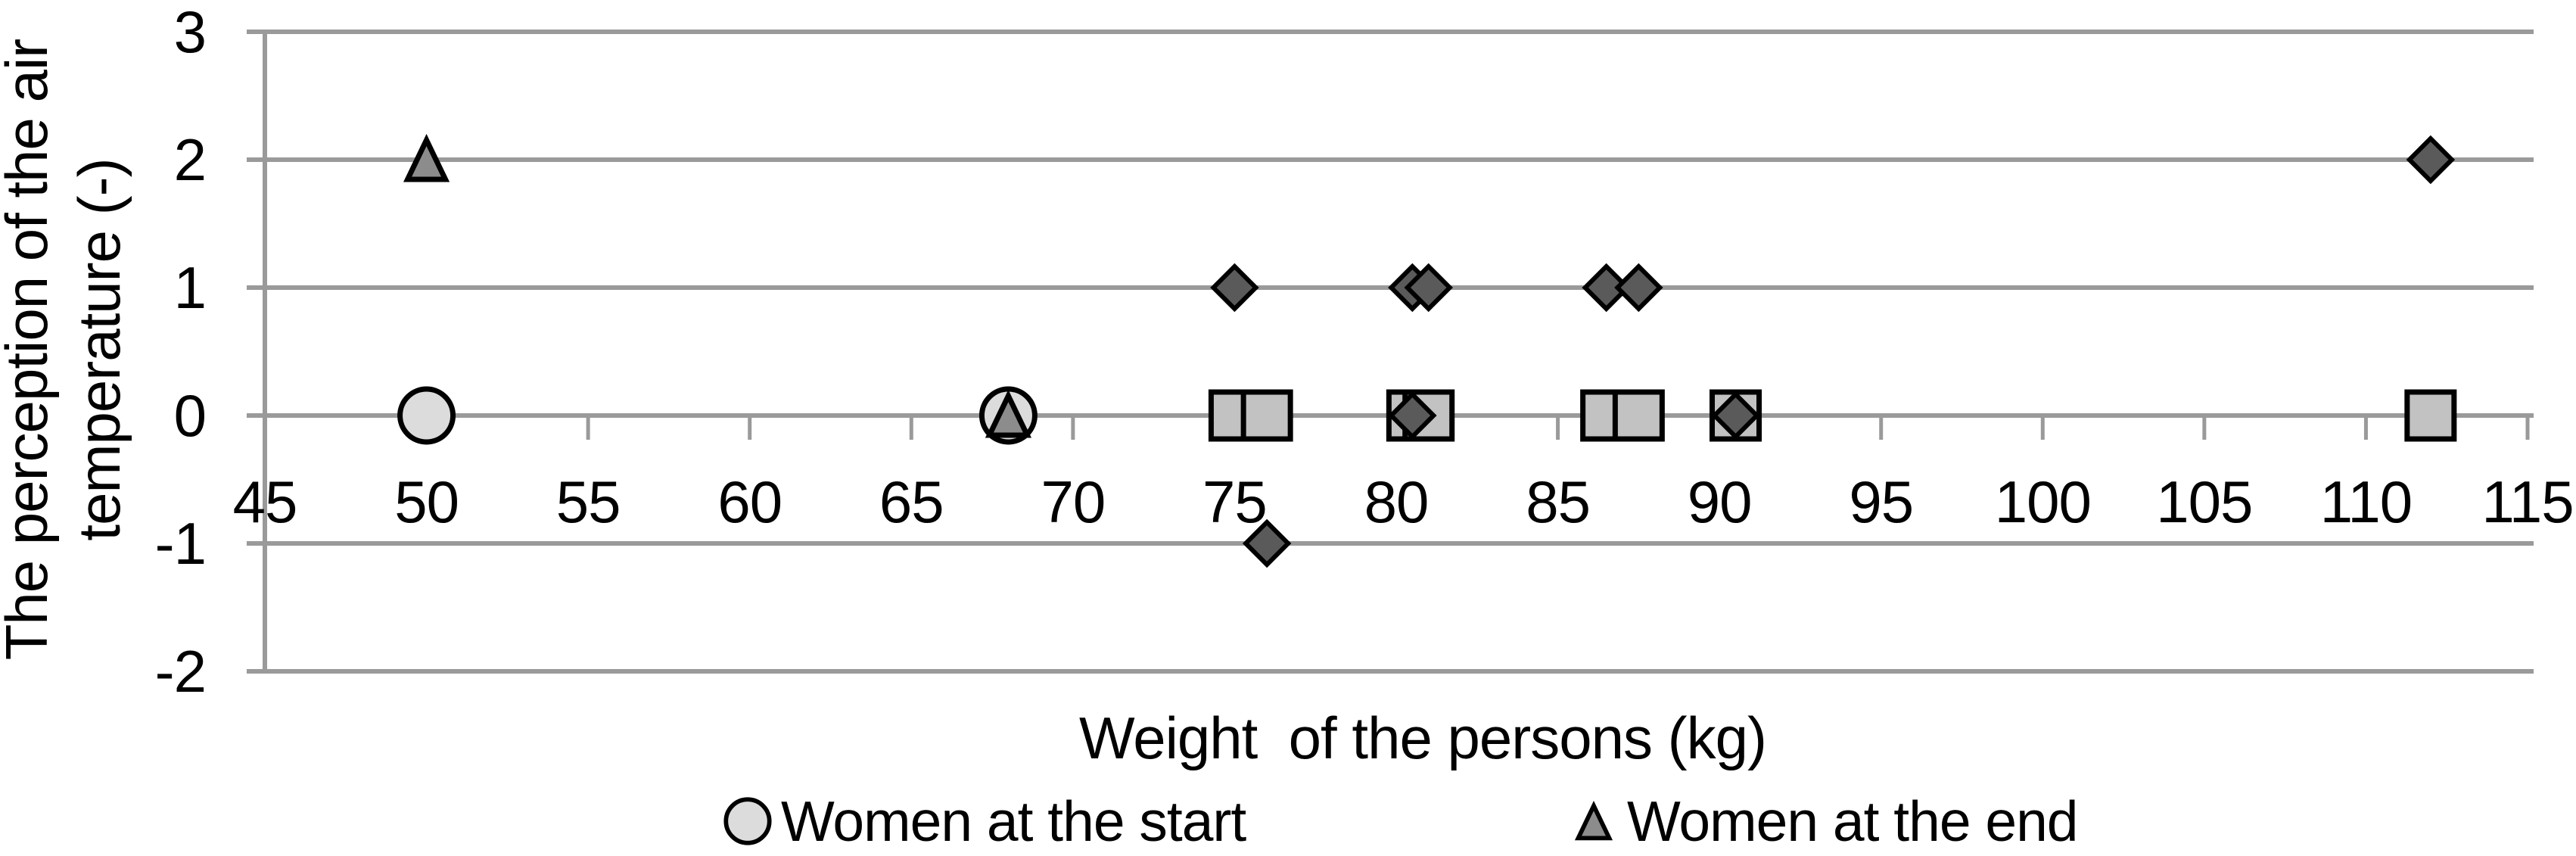  Describe the element at coordinates (2527, 501) in the screenshot. I see `x-tick-label-115: 115` at that location.